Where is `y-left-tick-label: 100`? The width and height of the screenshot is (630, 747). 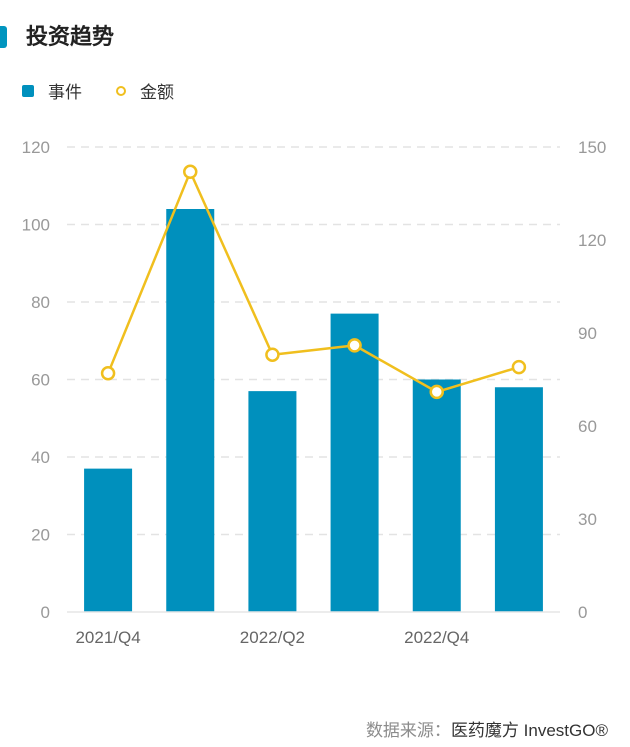
y-left-tick-label: 100 is located at coordinates (36, 225).